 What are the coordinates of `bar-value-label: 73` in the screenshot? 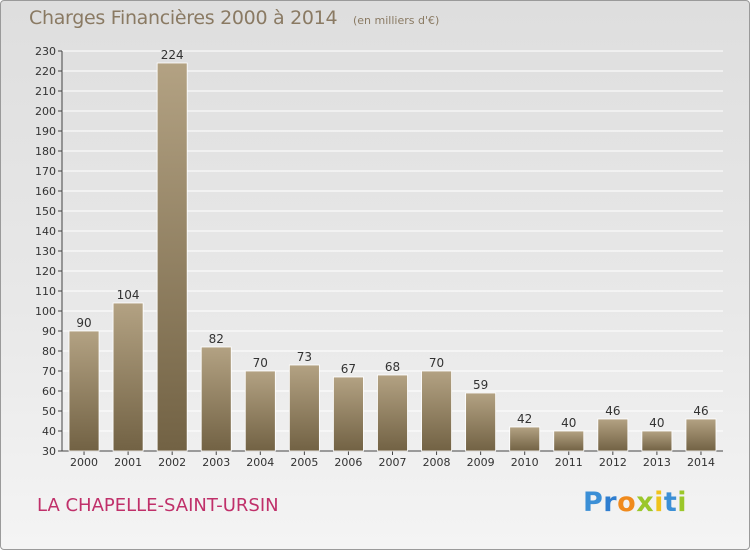 It's located at (304, 357).